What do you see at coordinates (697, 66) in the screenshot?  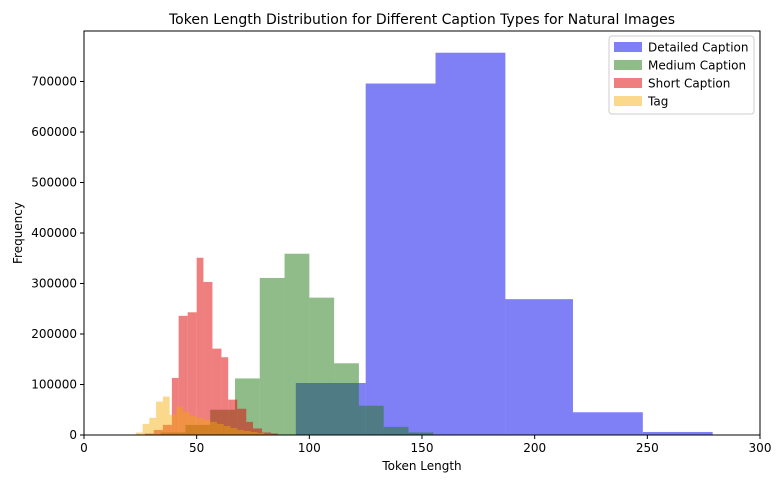 I see `legend-label: Medium Caption` at bounding box center [697, 66].